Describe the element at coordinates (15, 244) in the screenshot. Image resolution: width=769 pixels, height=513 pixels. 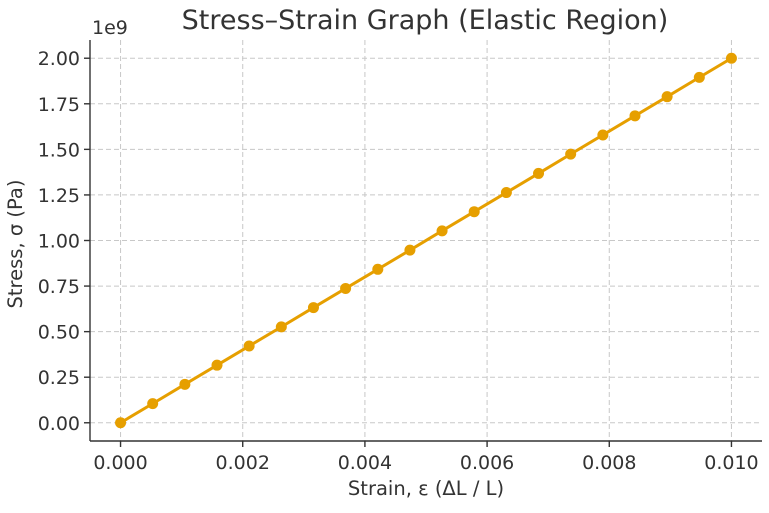
I see `y-axis-label: Stress, σ (Pa)` at that location.